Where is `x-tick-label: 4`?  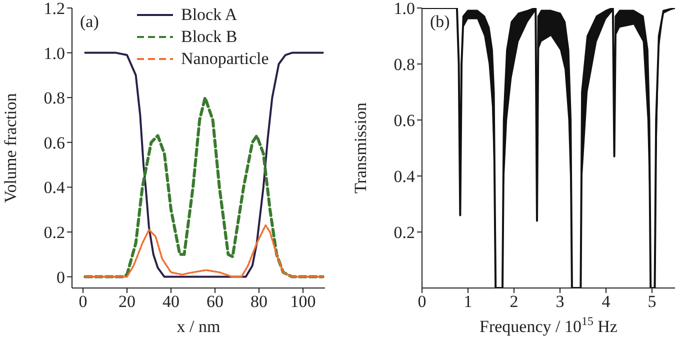
x-tick-label: 4 is located at coordinates (606, 302).